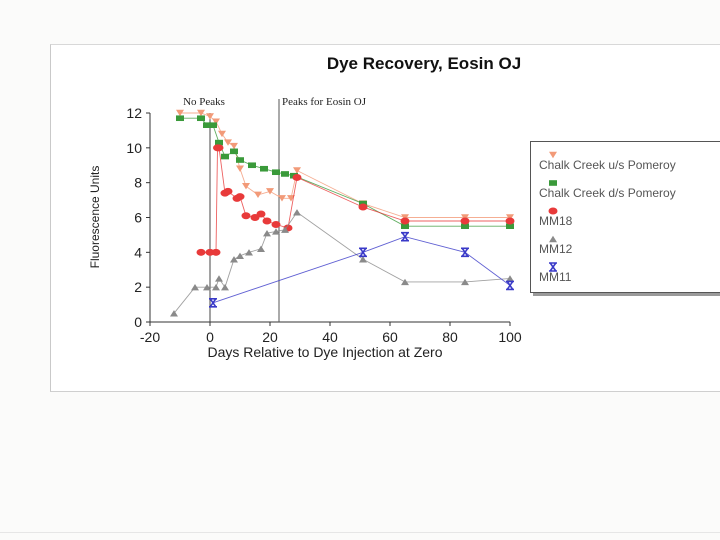 The height and width of the screenshot is (540, 720). I want to click on y-axis-label: Fluorescence Units, so click(95, 217).